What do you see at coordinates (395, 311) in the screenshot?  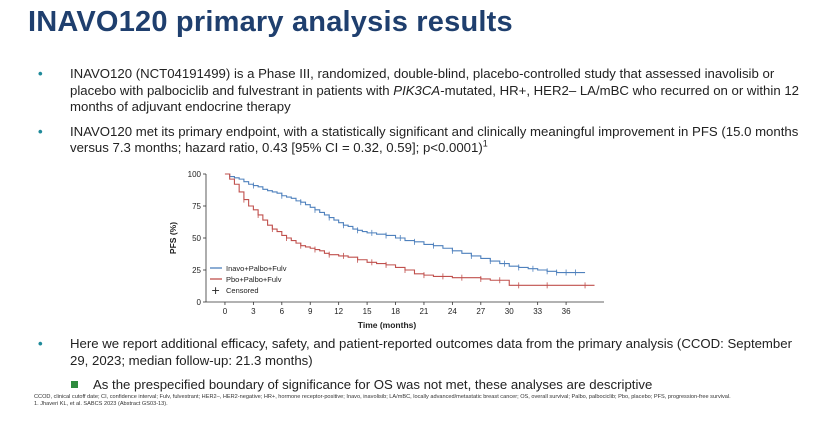 I see `x-tick-label: 18` at bounding box center [395, 311].